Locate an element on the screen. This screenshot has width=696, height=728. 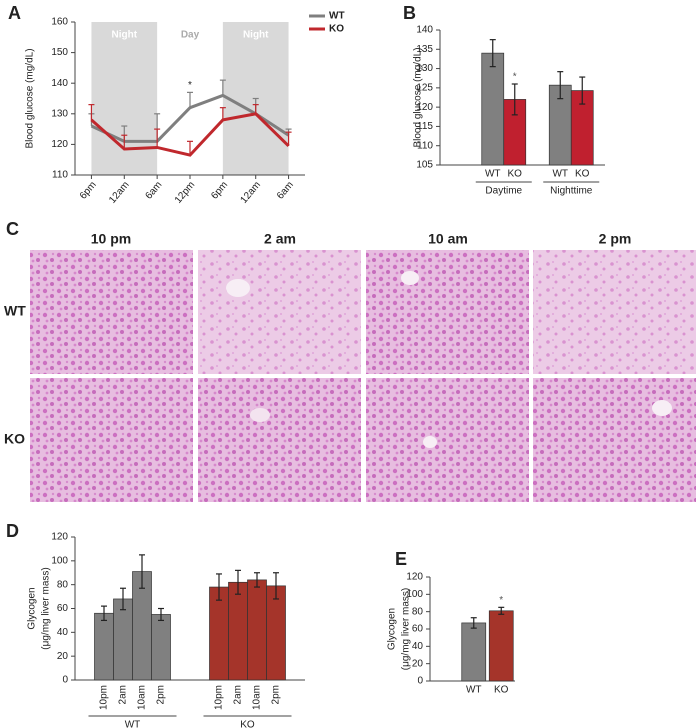
column-header: 10 pm is located at coordinates (111, 239).